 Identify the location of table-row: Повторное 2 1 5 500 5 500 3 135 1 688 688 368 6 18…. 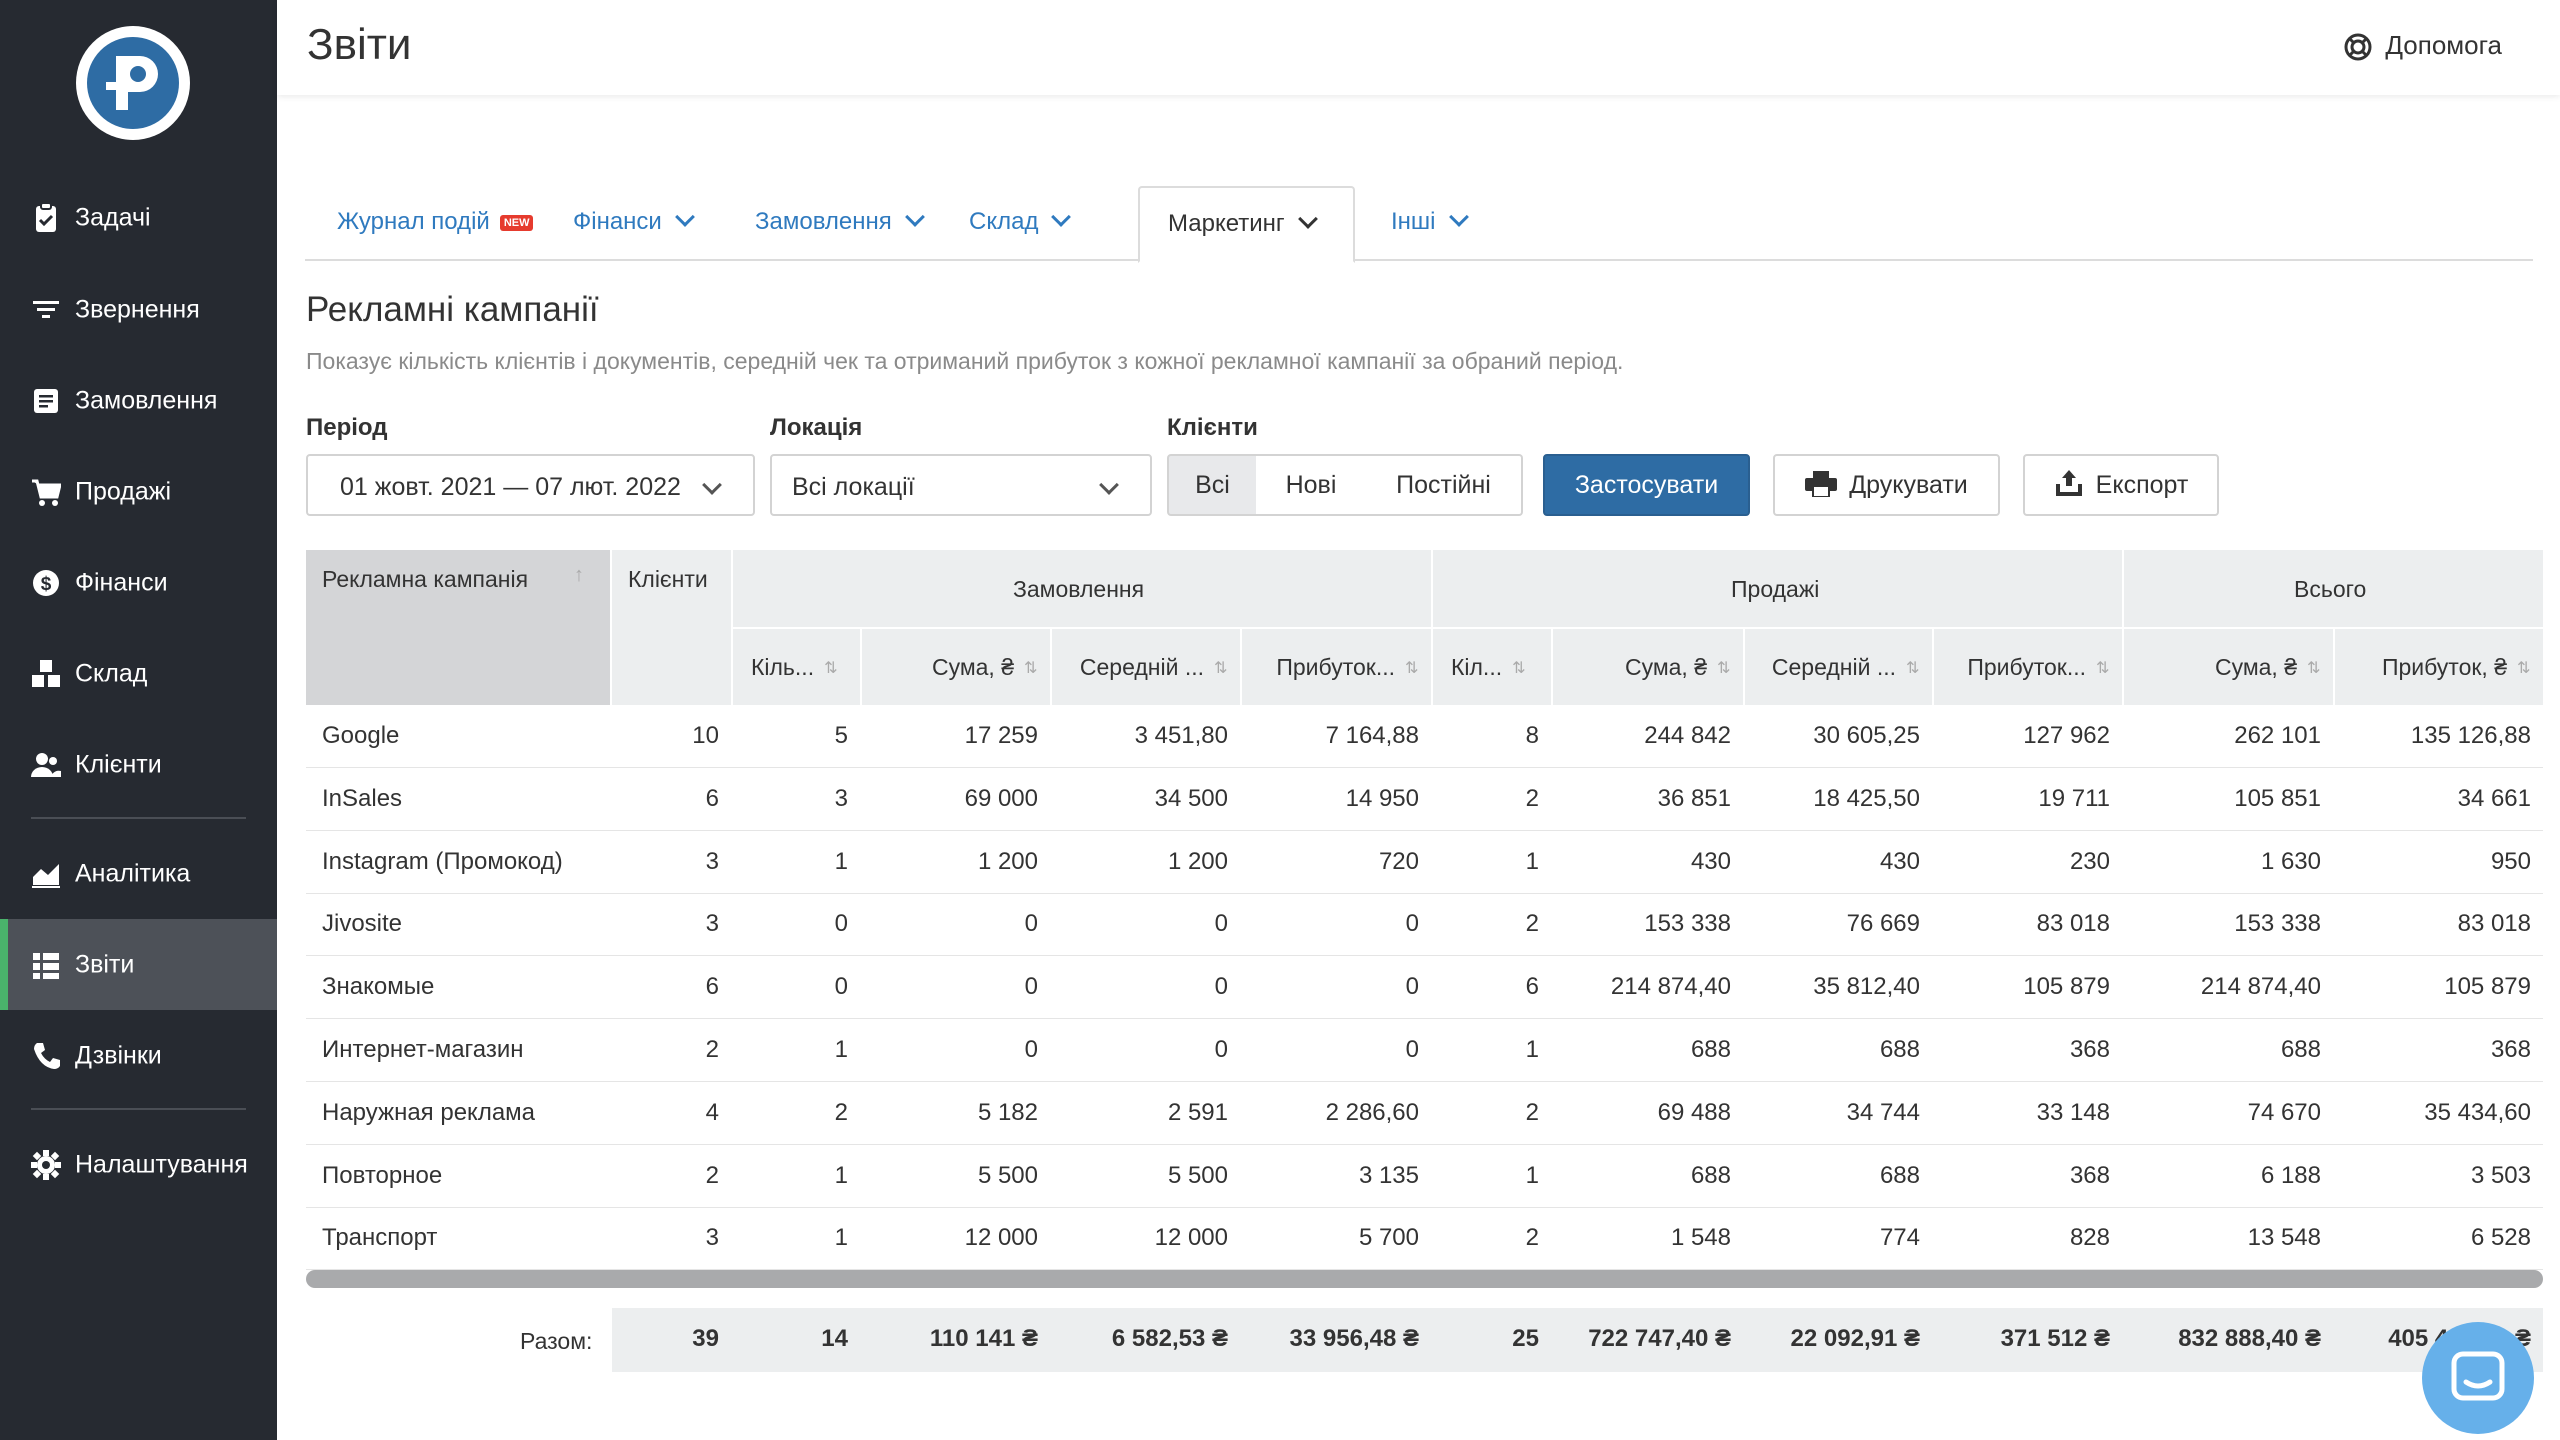
(1424, 1176).